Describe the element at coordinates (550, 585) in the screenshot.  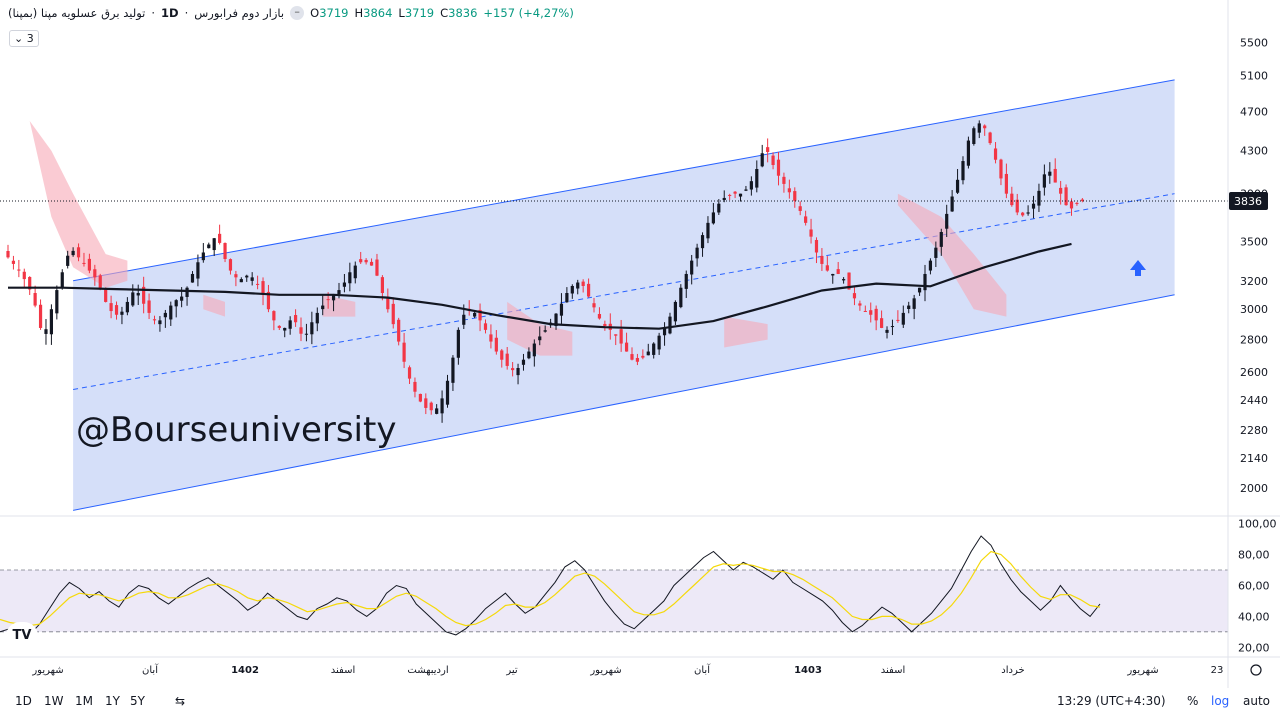
I see `rsi-line` at that location.